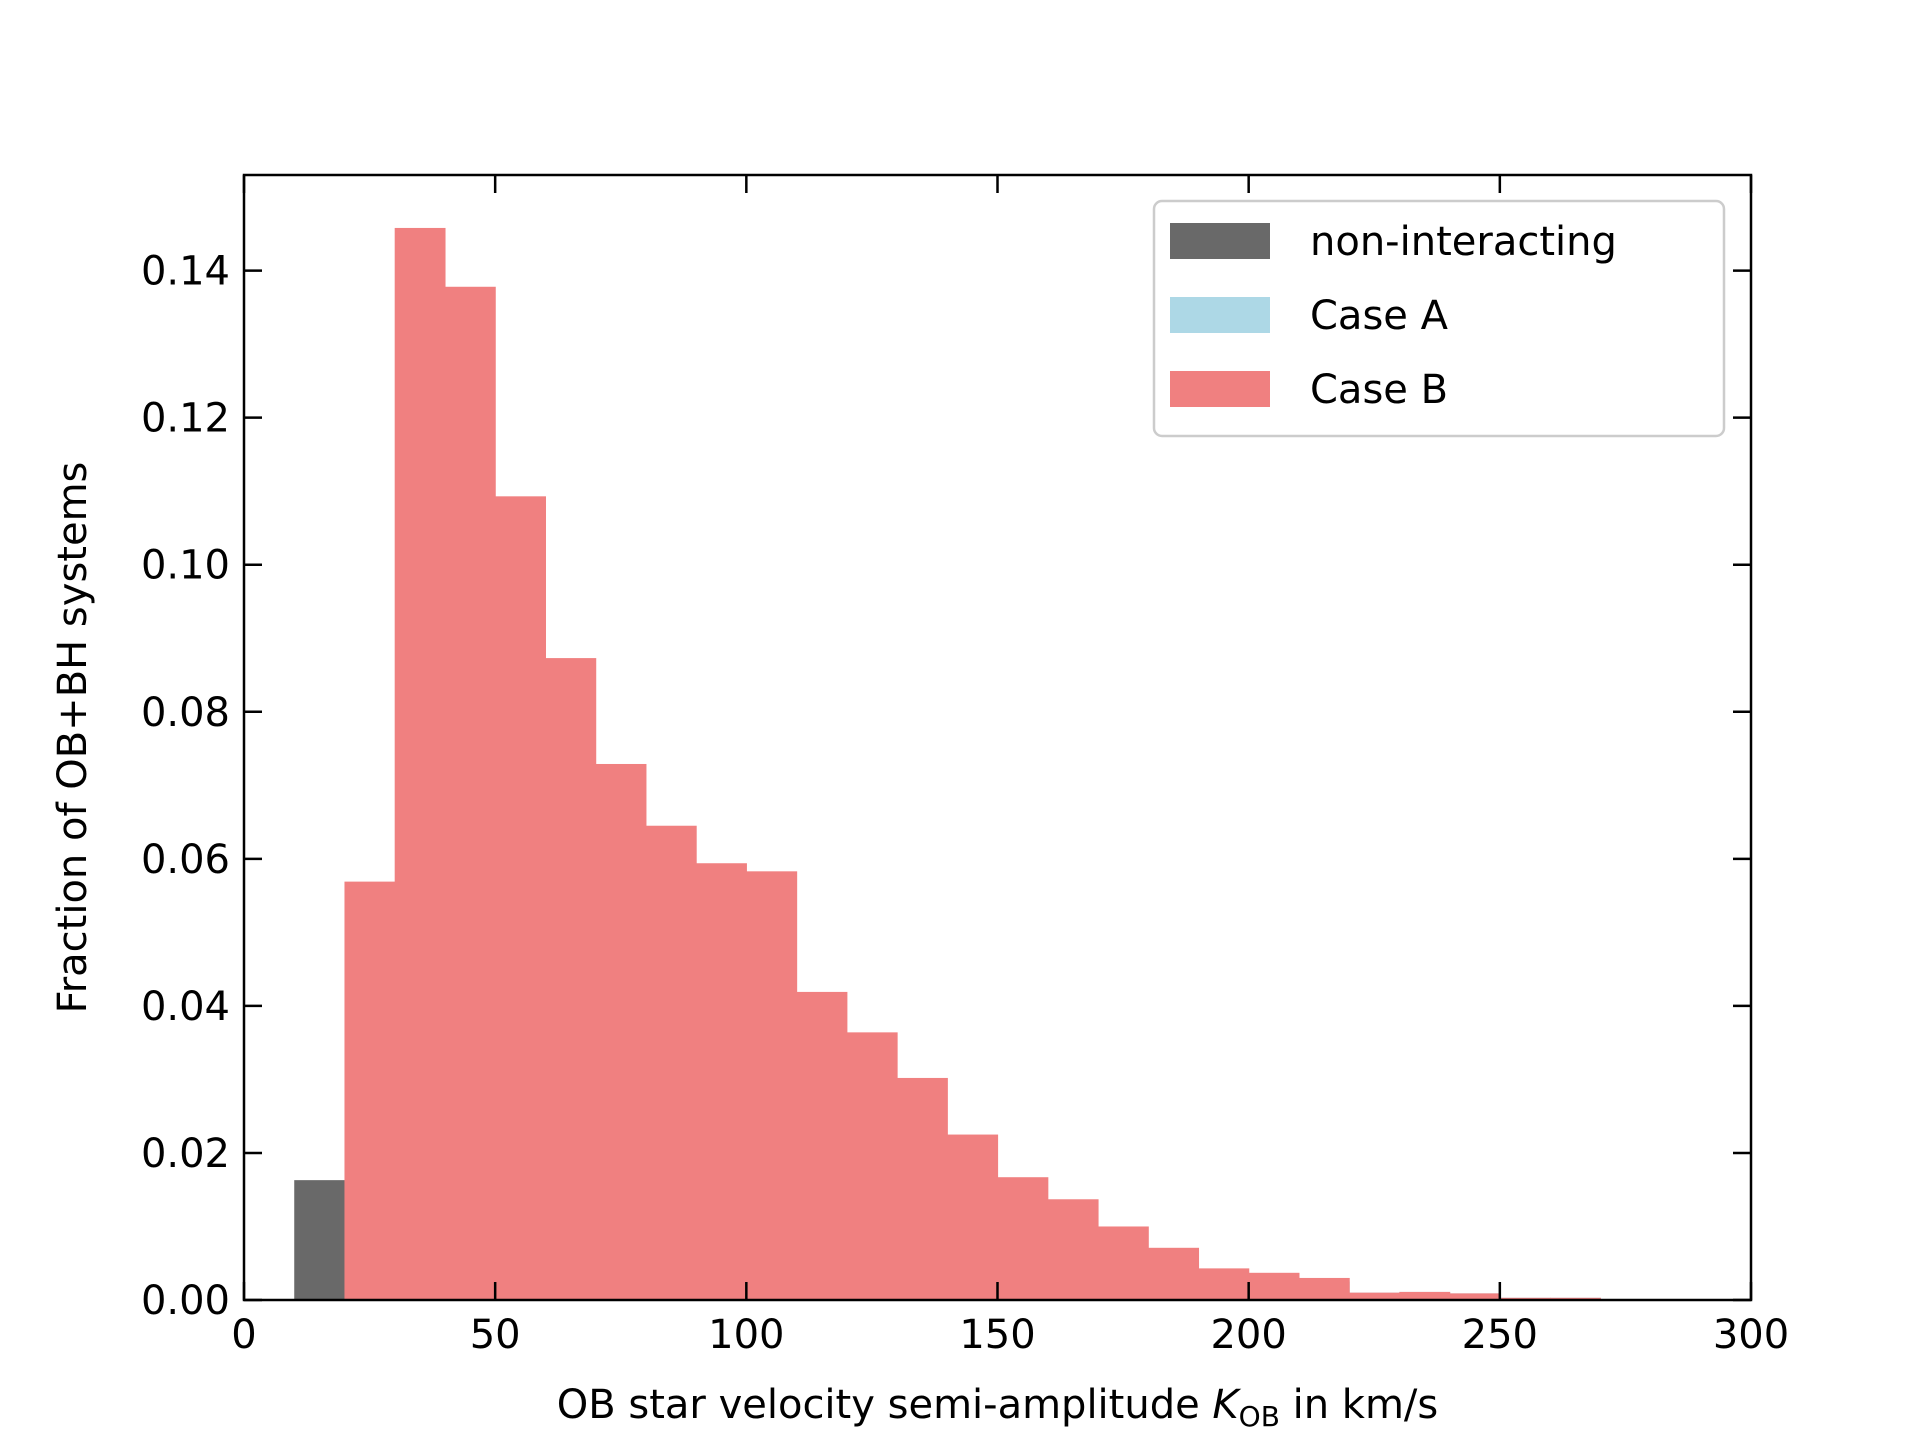  I want to click on y-tick-label-7: 0.14, so click(185, 272).